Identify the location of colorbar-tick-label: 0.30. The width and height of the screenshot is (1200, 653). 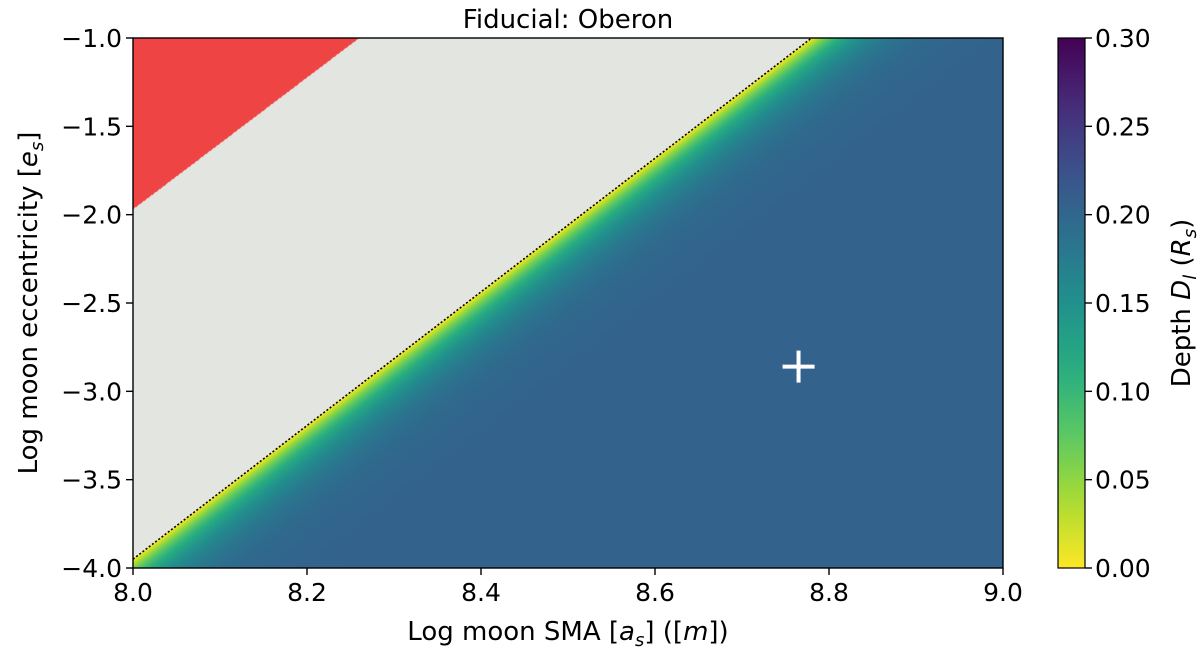
(1123, 38).